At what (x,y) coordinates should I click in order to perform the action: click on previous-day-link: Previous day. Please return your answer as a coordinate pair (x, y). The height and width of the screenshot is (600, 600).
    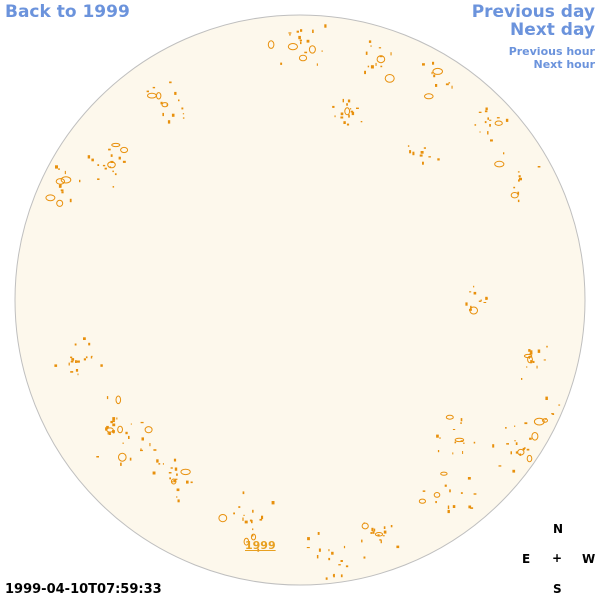
    Looking at the image, I should click on (533, 12).